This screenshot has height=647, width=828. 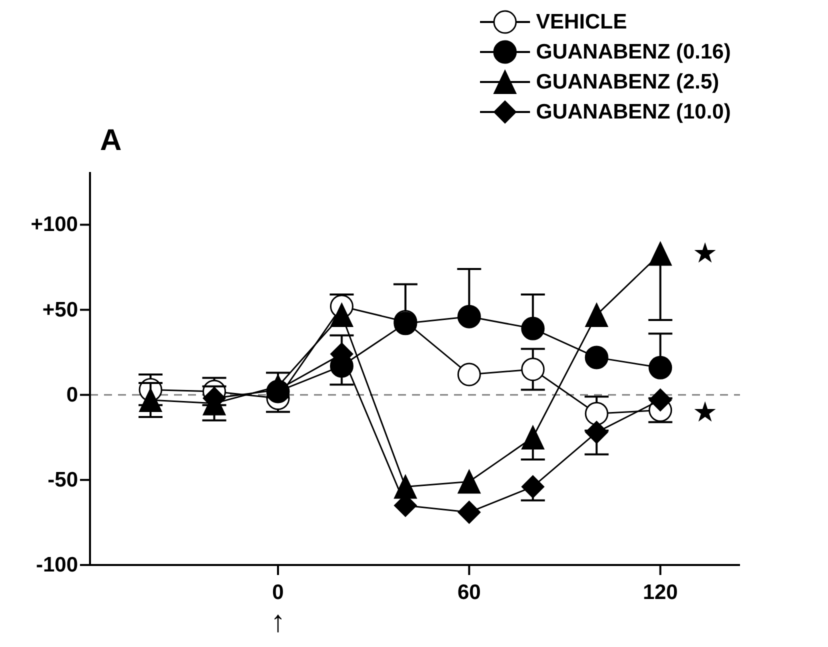 I want to click on x-tick-label: 0, so click(x=278, y=592).